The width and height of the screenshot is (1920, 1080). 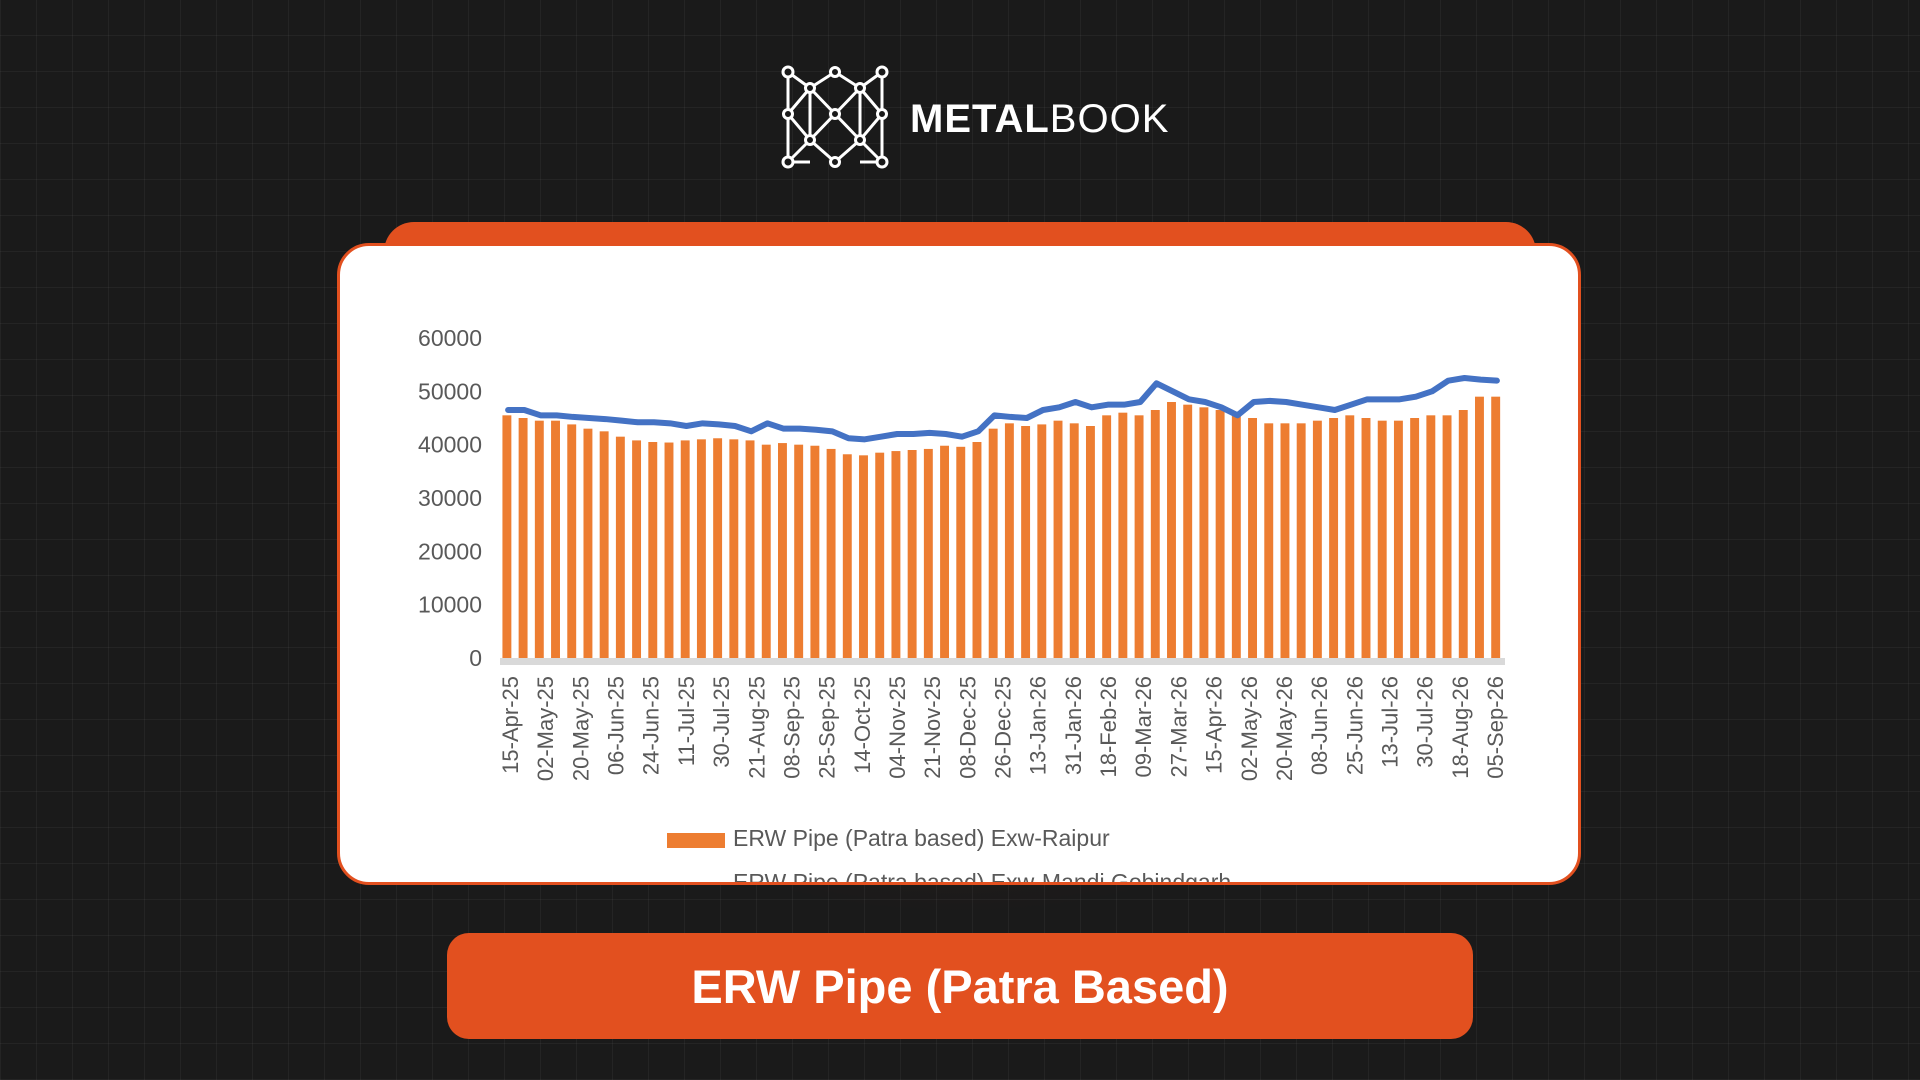 I want to click on banner-title: ERW Pipe (Patra Based), so click(x=960, y=986).